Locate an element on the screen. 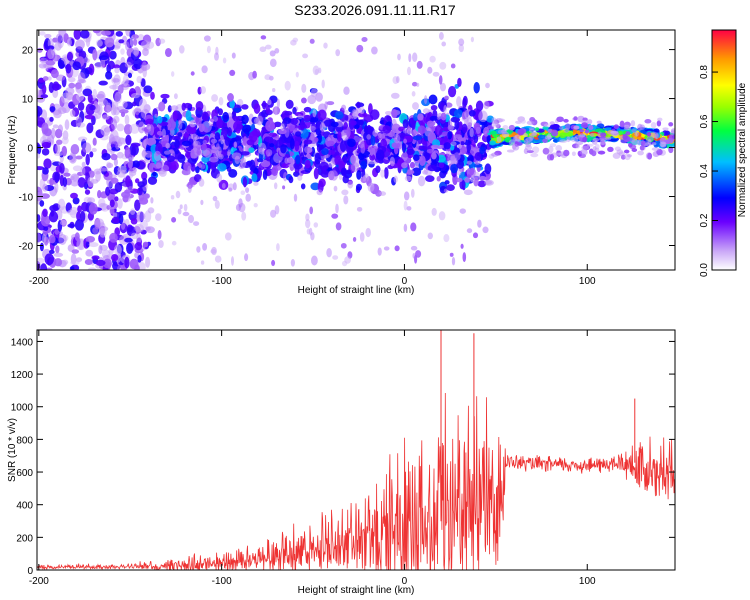 This screenshot has height=600, width=750. spectrogram-xtick-label: -200 is located at coordinates (39, 281).